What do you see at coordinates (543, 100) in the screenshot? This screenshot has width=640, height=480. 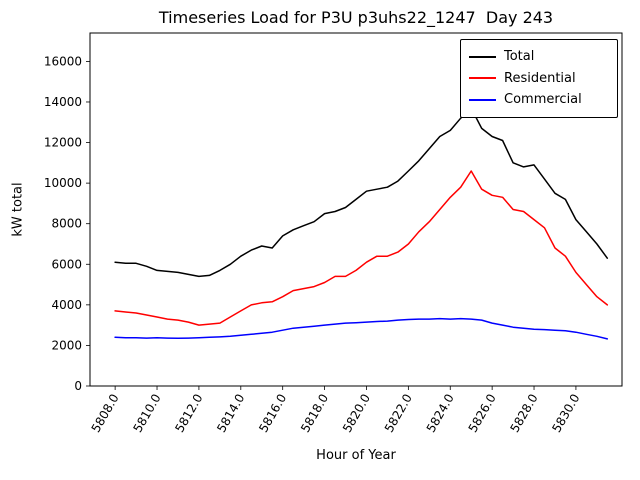 I see `legend-label-commercial: Commercial` at bounding box center [543, 100].